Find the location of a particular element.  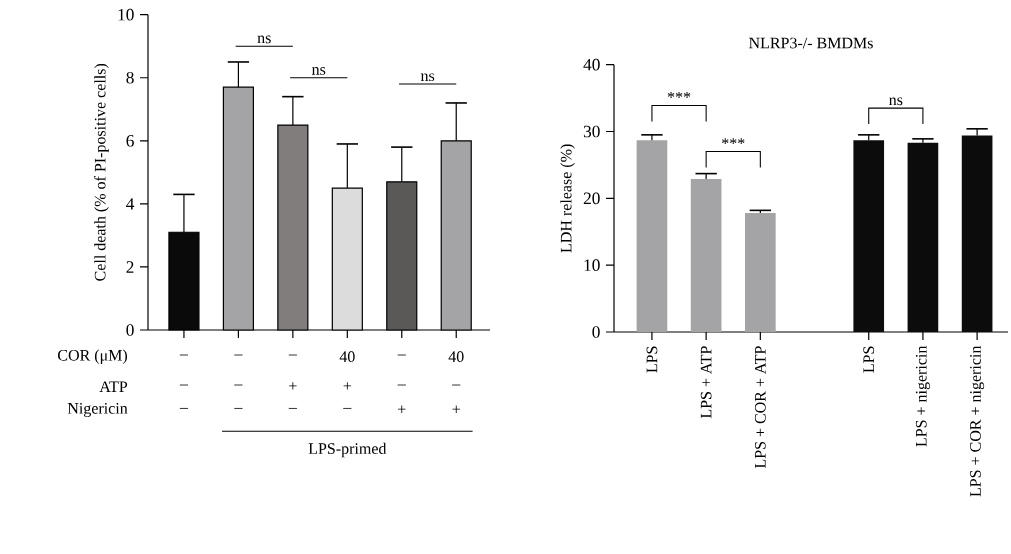

x-tick-label: LPS + COR + ATP is located at coordinates (760, 407).